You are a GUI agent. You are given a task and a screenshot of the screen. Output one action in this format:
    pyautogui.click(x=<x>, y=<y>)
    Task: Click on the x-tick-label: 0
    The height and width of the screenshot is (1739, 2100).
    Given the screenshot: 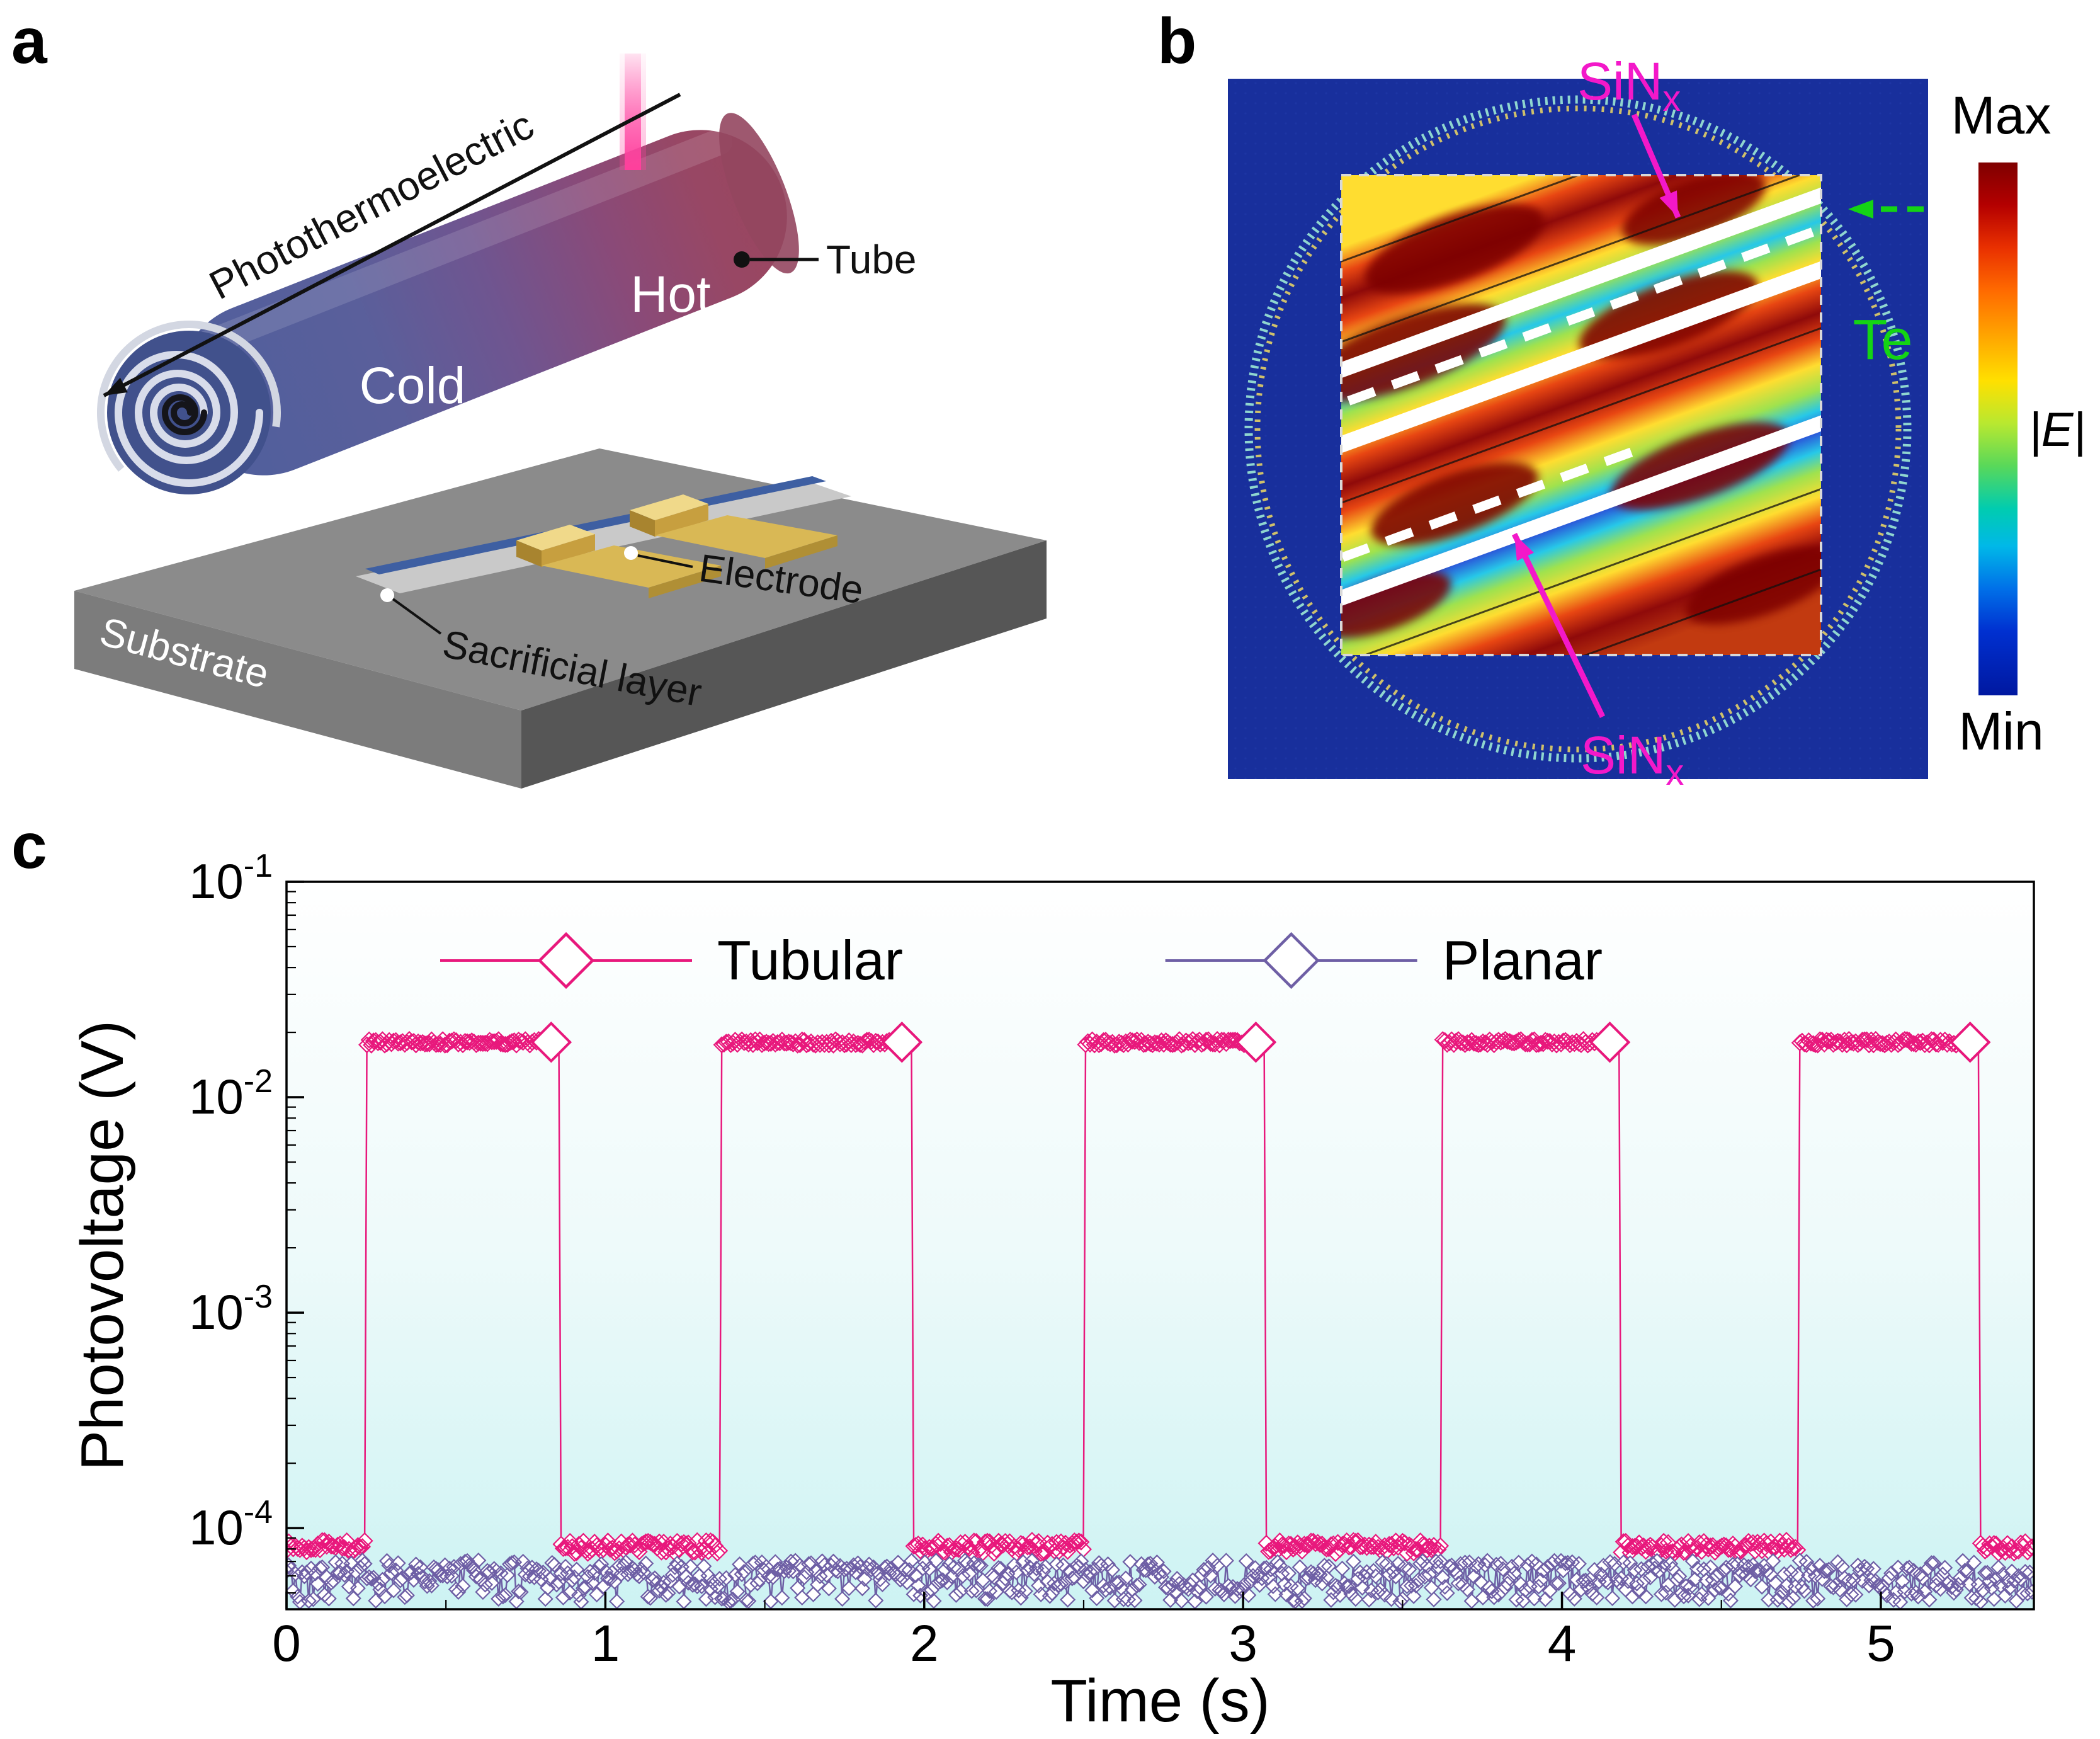 What is the action you would take?
    pyautogui.click(x=286, y=1644)
    